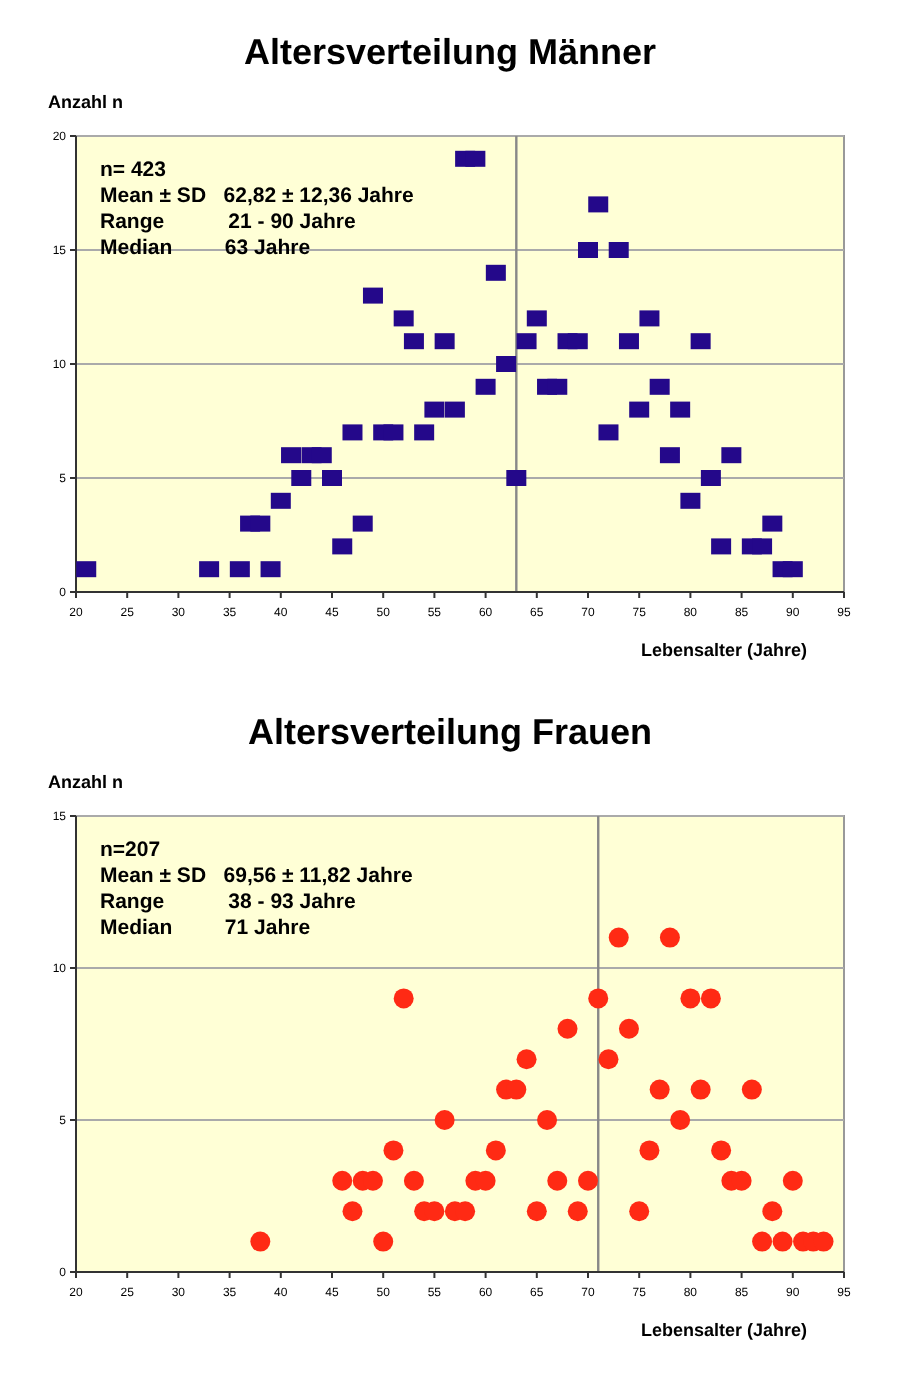  I want to click on chart-title: Altersverteilung Männer, so click(450, 52).